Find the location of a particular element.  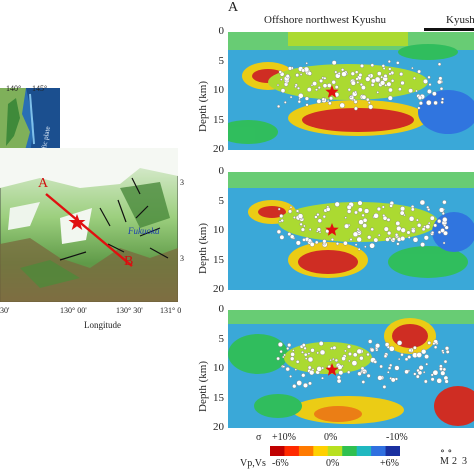

inset-lon-label: 145° is located at coordinates (40, 88).